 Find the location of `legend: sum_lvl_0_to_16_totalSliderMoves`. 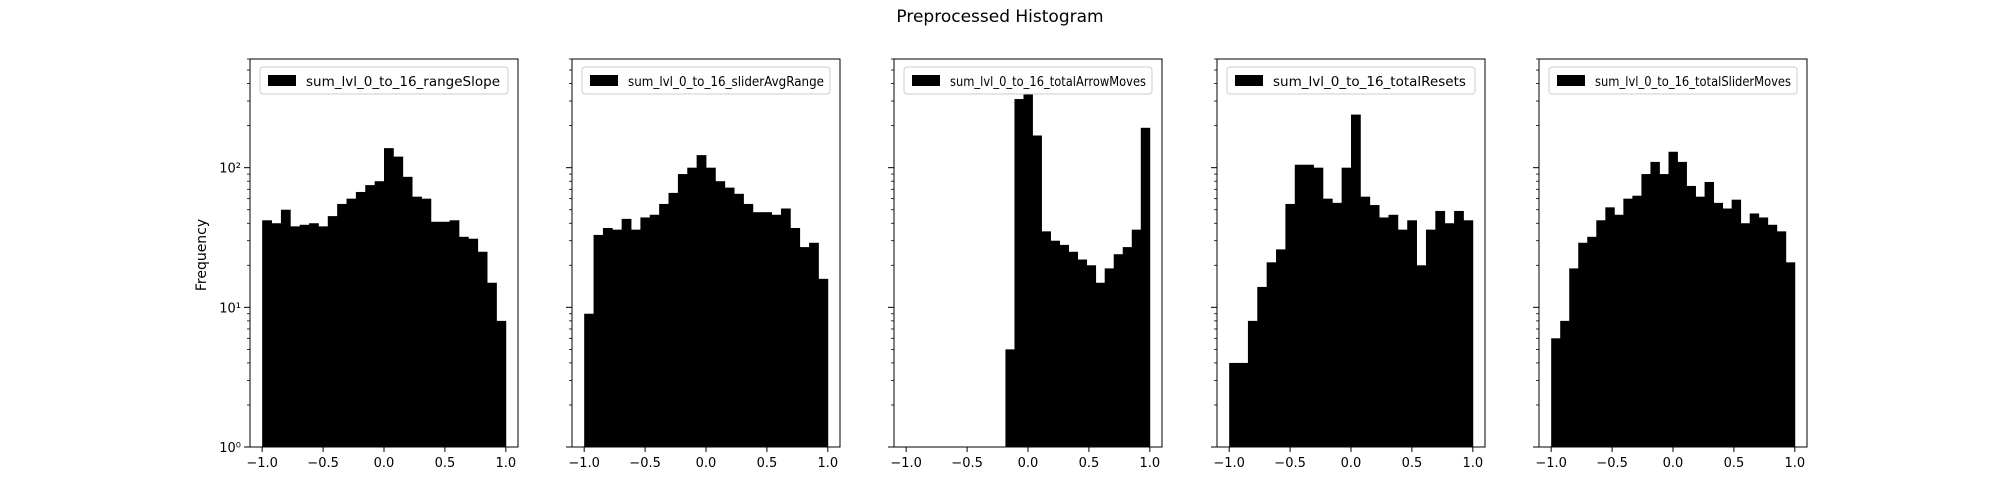

legend: sum_lvl_0_to_16_totalSliderMoves is located at coordinates (1673, 80).